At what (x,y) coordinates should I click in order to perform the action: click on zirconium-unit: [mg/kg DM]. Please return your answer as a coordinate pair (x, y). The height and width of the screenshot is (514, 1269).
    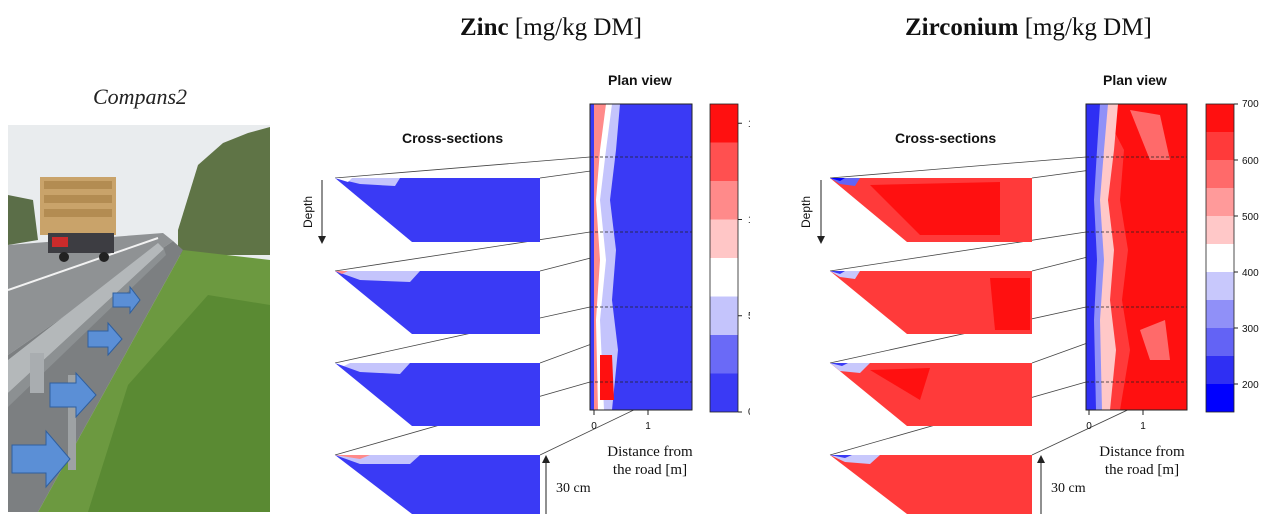
    Looking at the image, I should click on (1088, 27).